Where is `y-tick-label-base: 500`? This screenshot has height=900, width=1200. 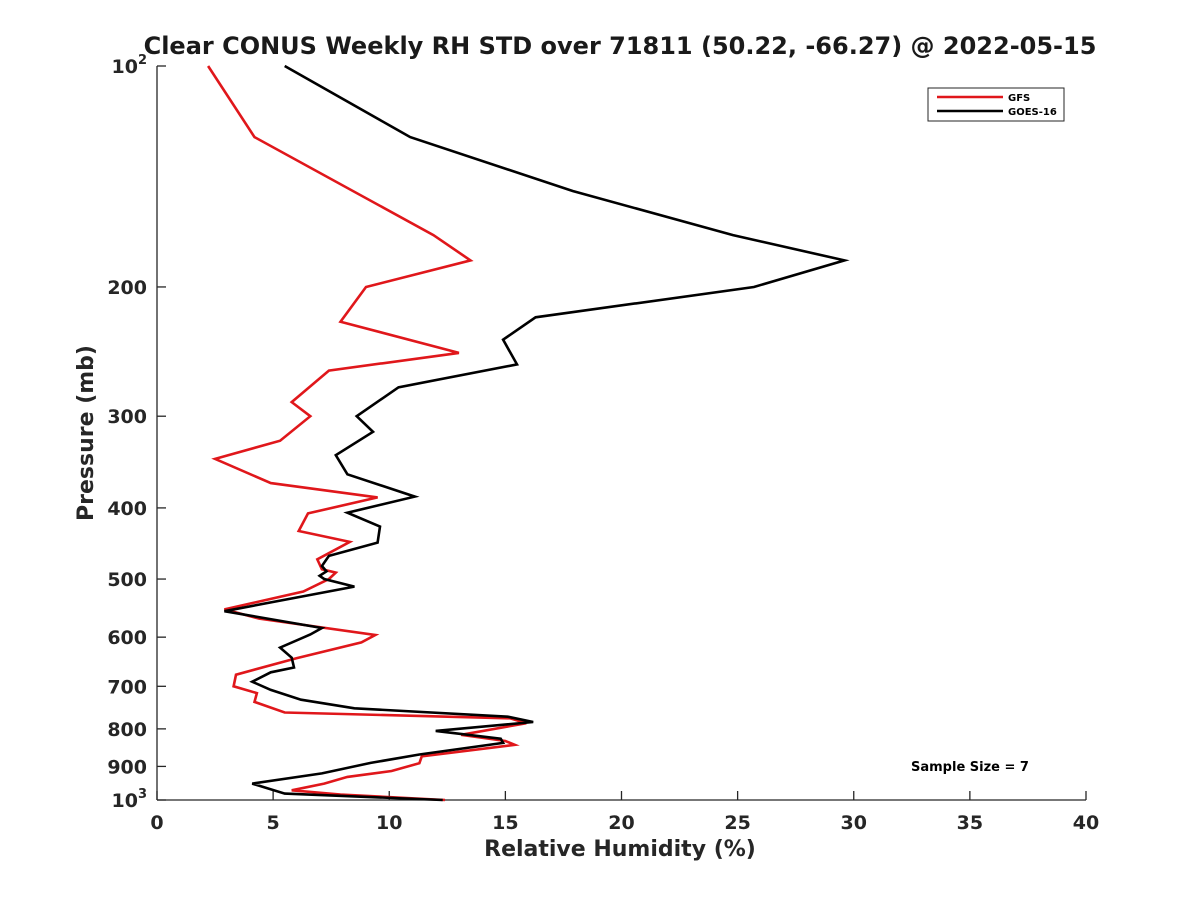
y-tick-label-base: 500 is located at coordinates (127, 580).